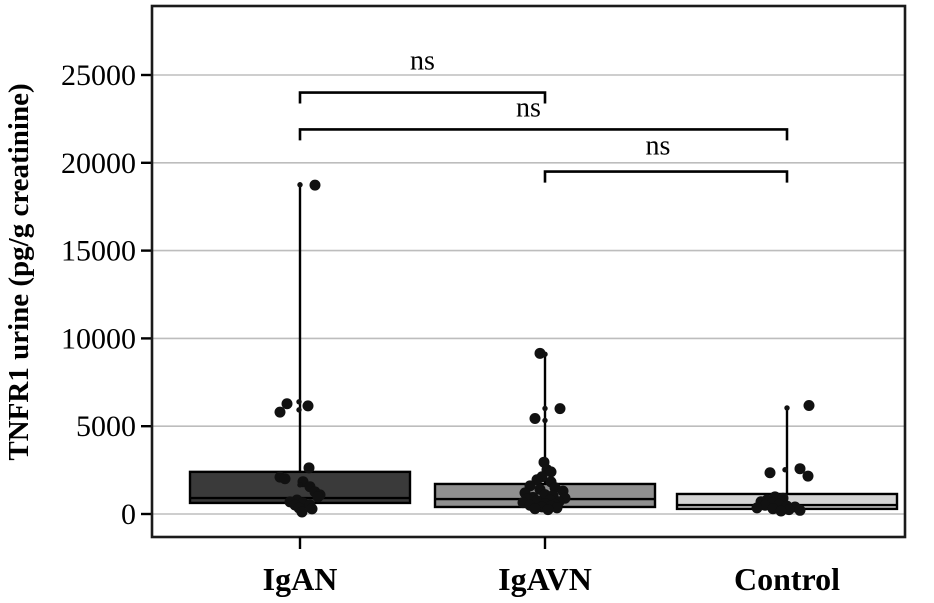 The image size is (934, 603). I want to click on y-tick-label-20000: 20000, so click(98, 163).